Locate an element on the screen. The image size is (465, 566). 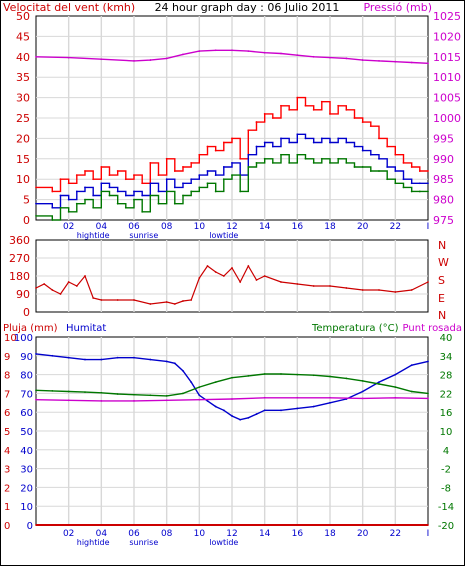
rain-tick-label: 4 is located at coordinates (7, 451).